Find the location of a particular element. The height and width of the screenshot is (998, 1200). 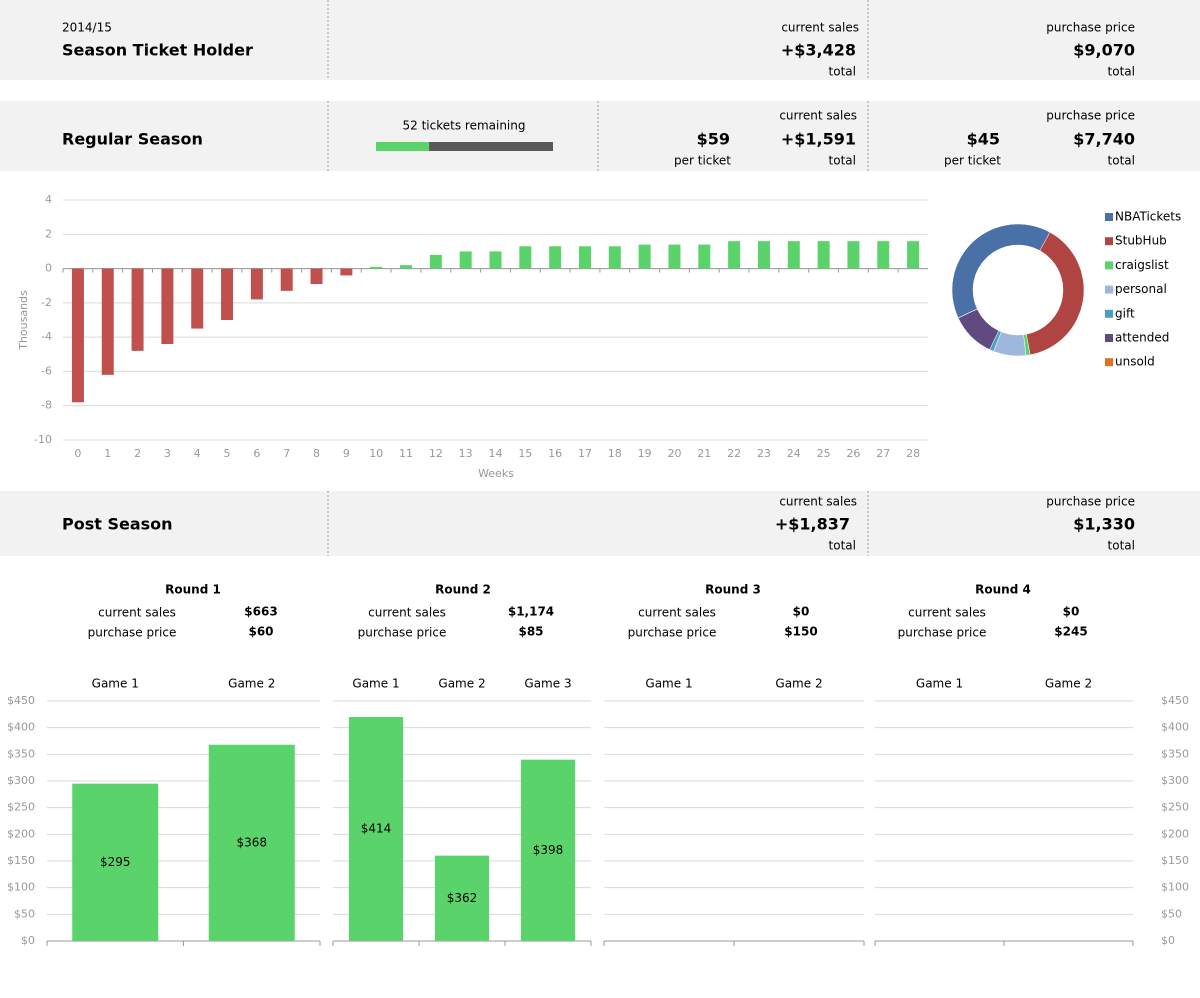

y-tick-label: $200 is located at coordinates (21, 833).